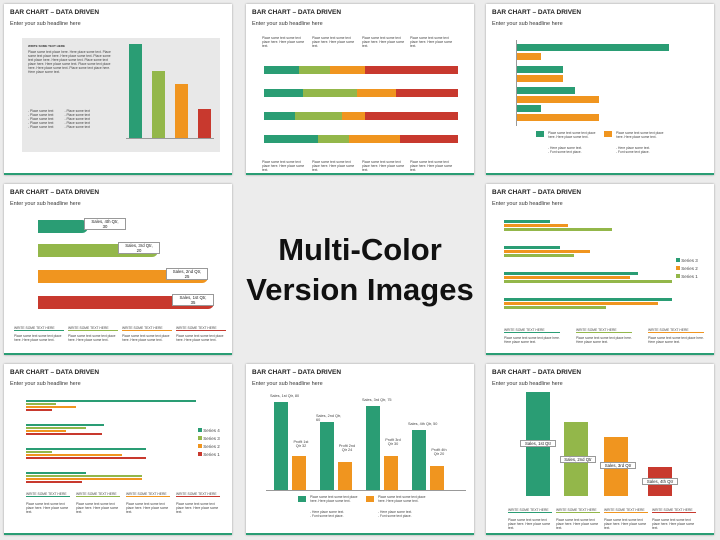 This screenshot has height=540, width=720. I want to click on bar-g2-s4, so click(65, 425).